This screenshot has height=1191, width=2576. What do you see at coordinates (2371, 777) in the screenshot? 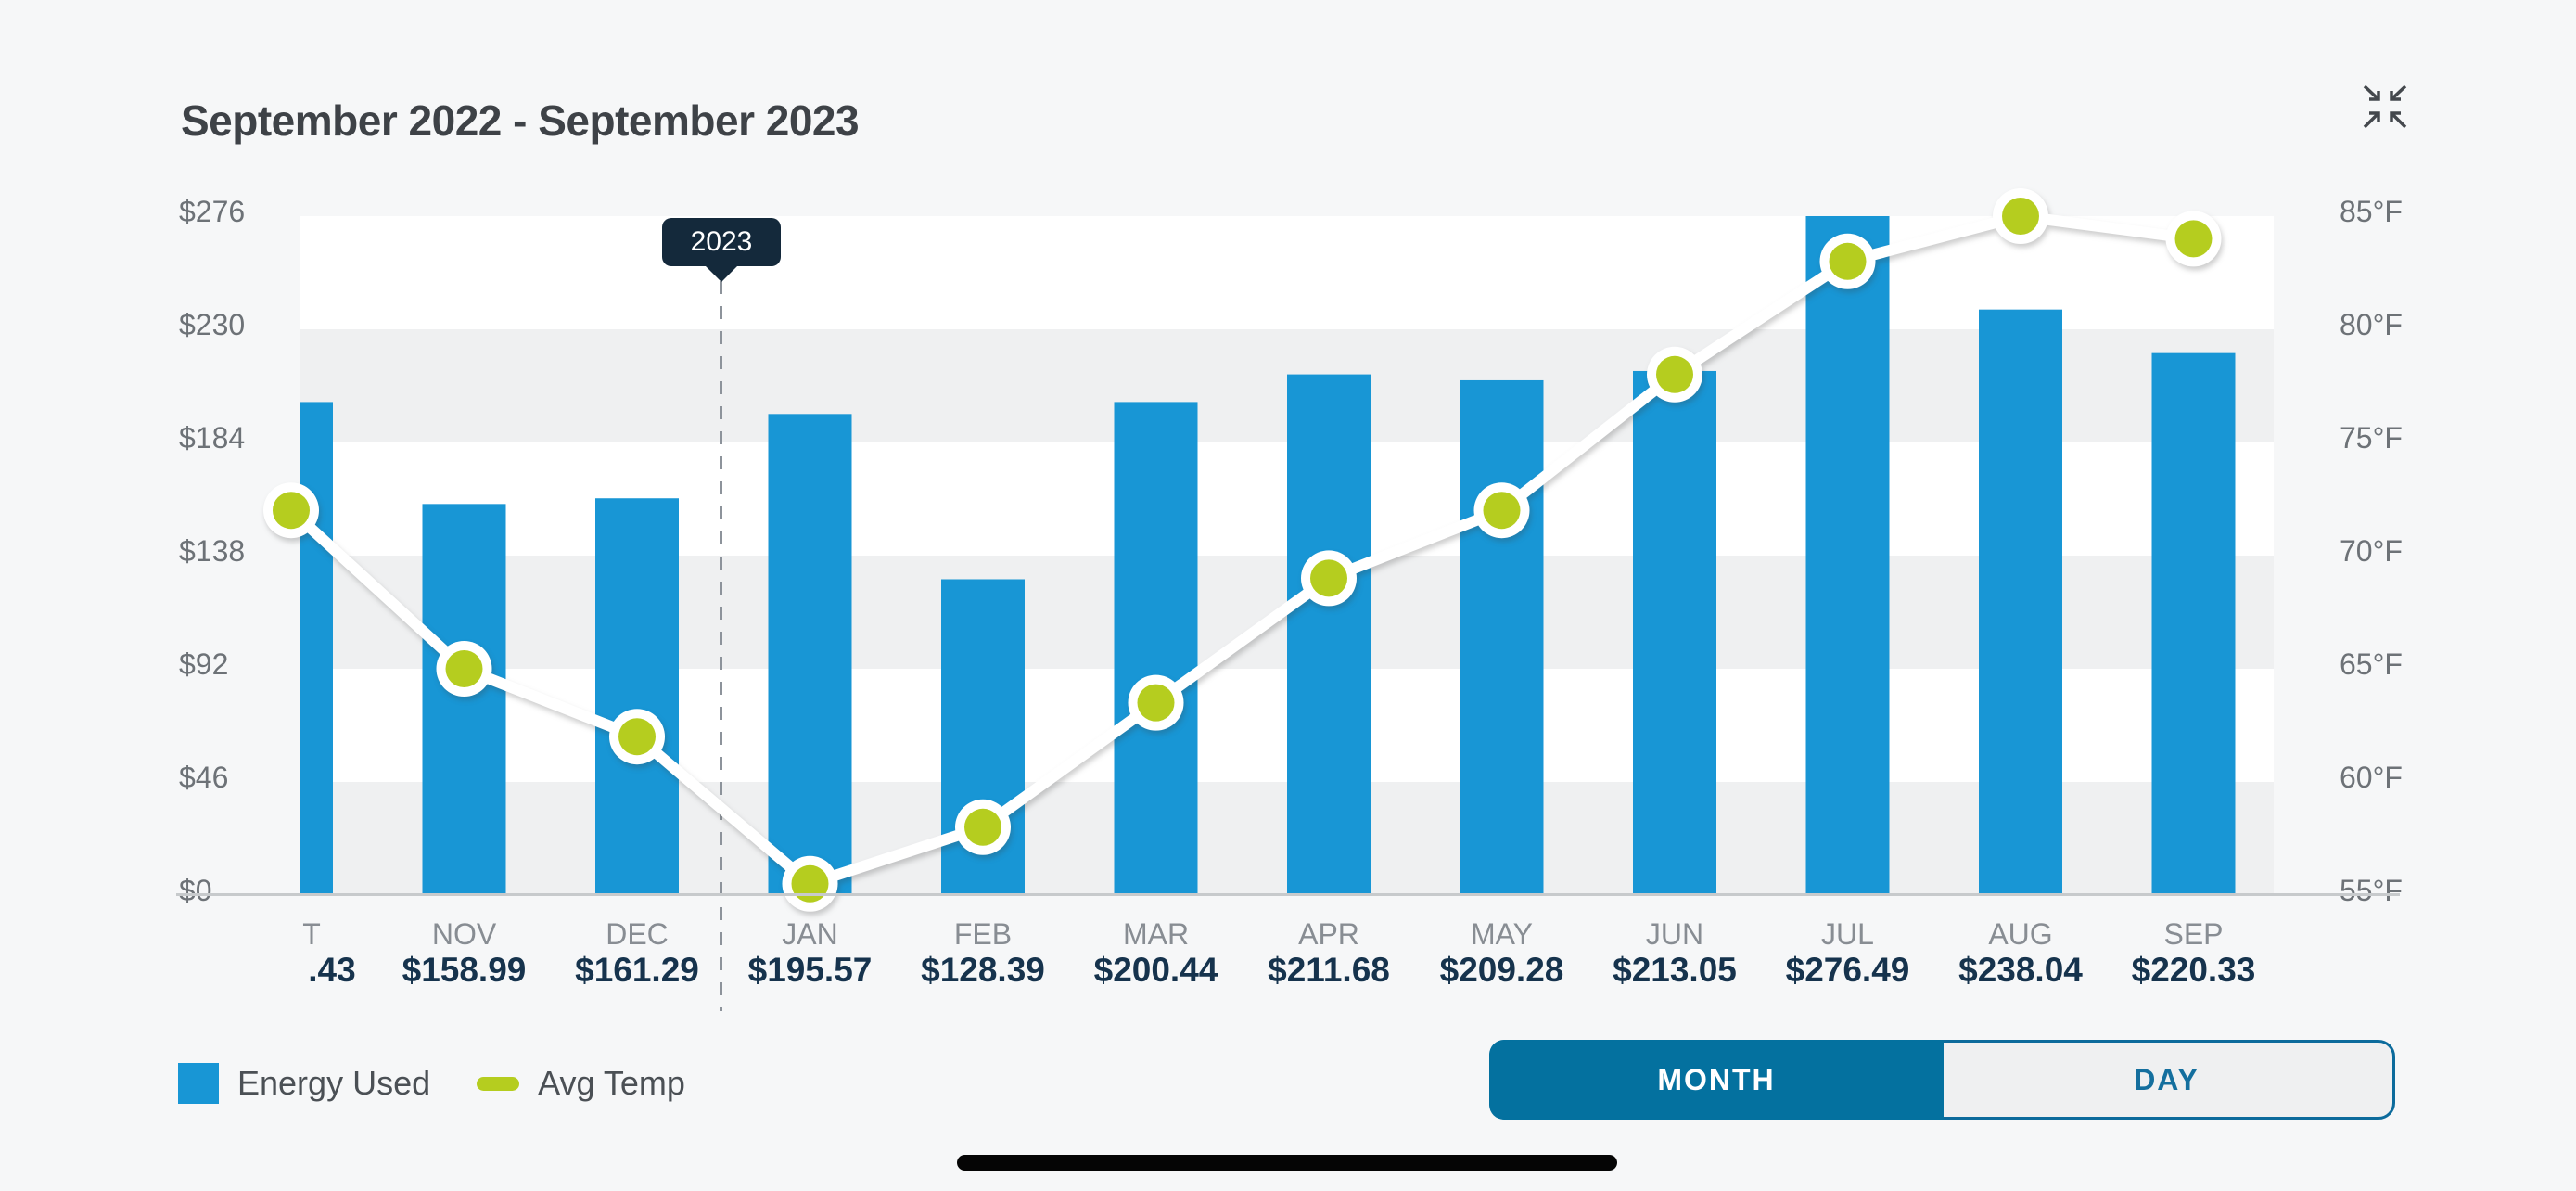
I see `right-axis-tick: 60°F` at bounding box center [2371, 777].